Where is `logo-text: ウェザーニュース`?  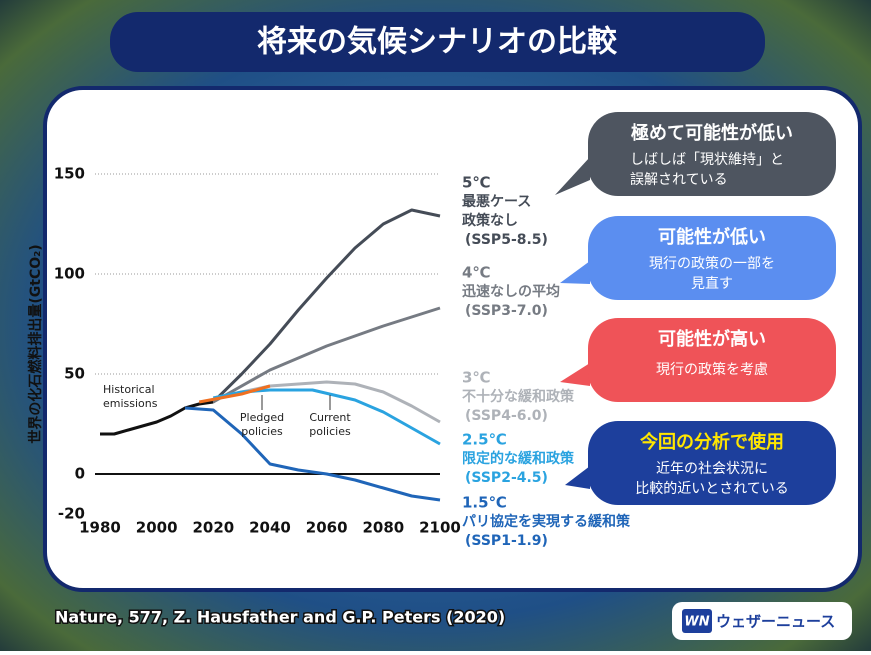 logo-text: ウェザーニュース is located at coordinates (775, 622).